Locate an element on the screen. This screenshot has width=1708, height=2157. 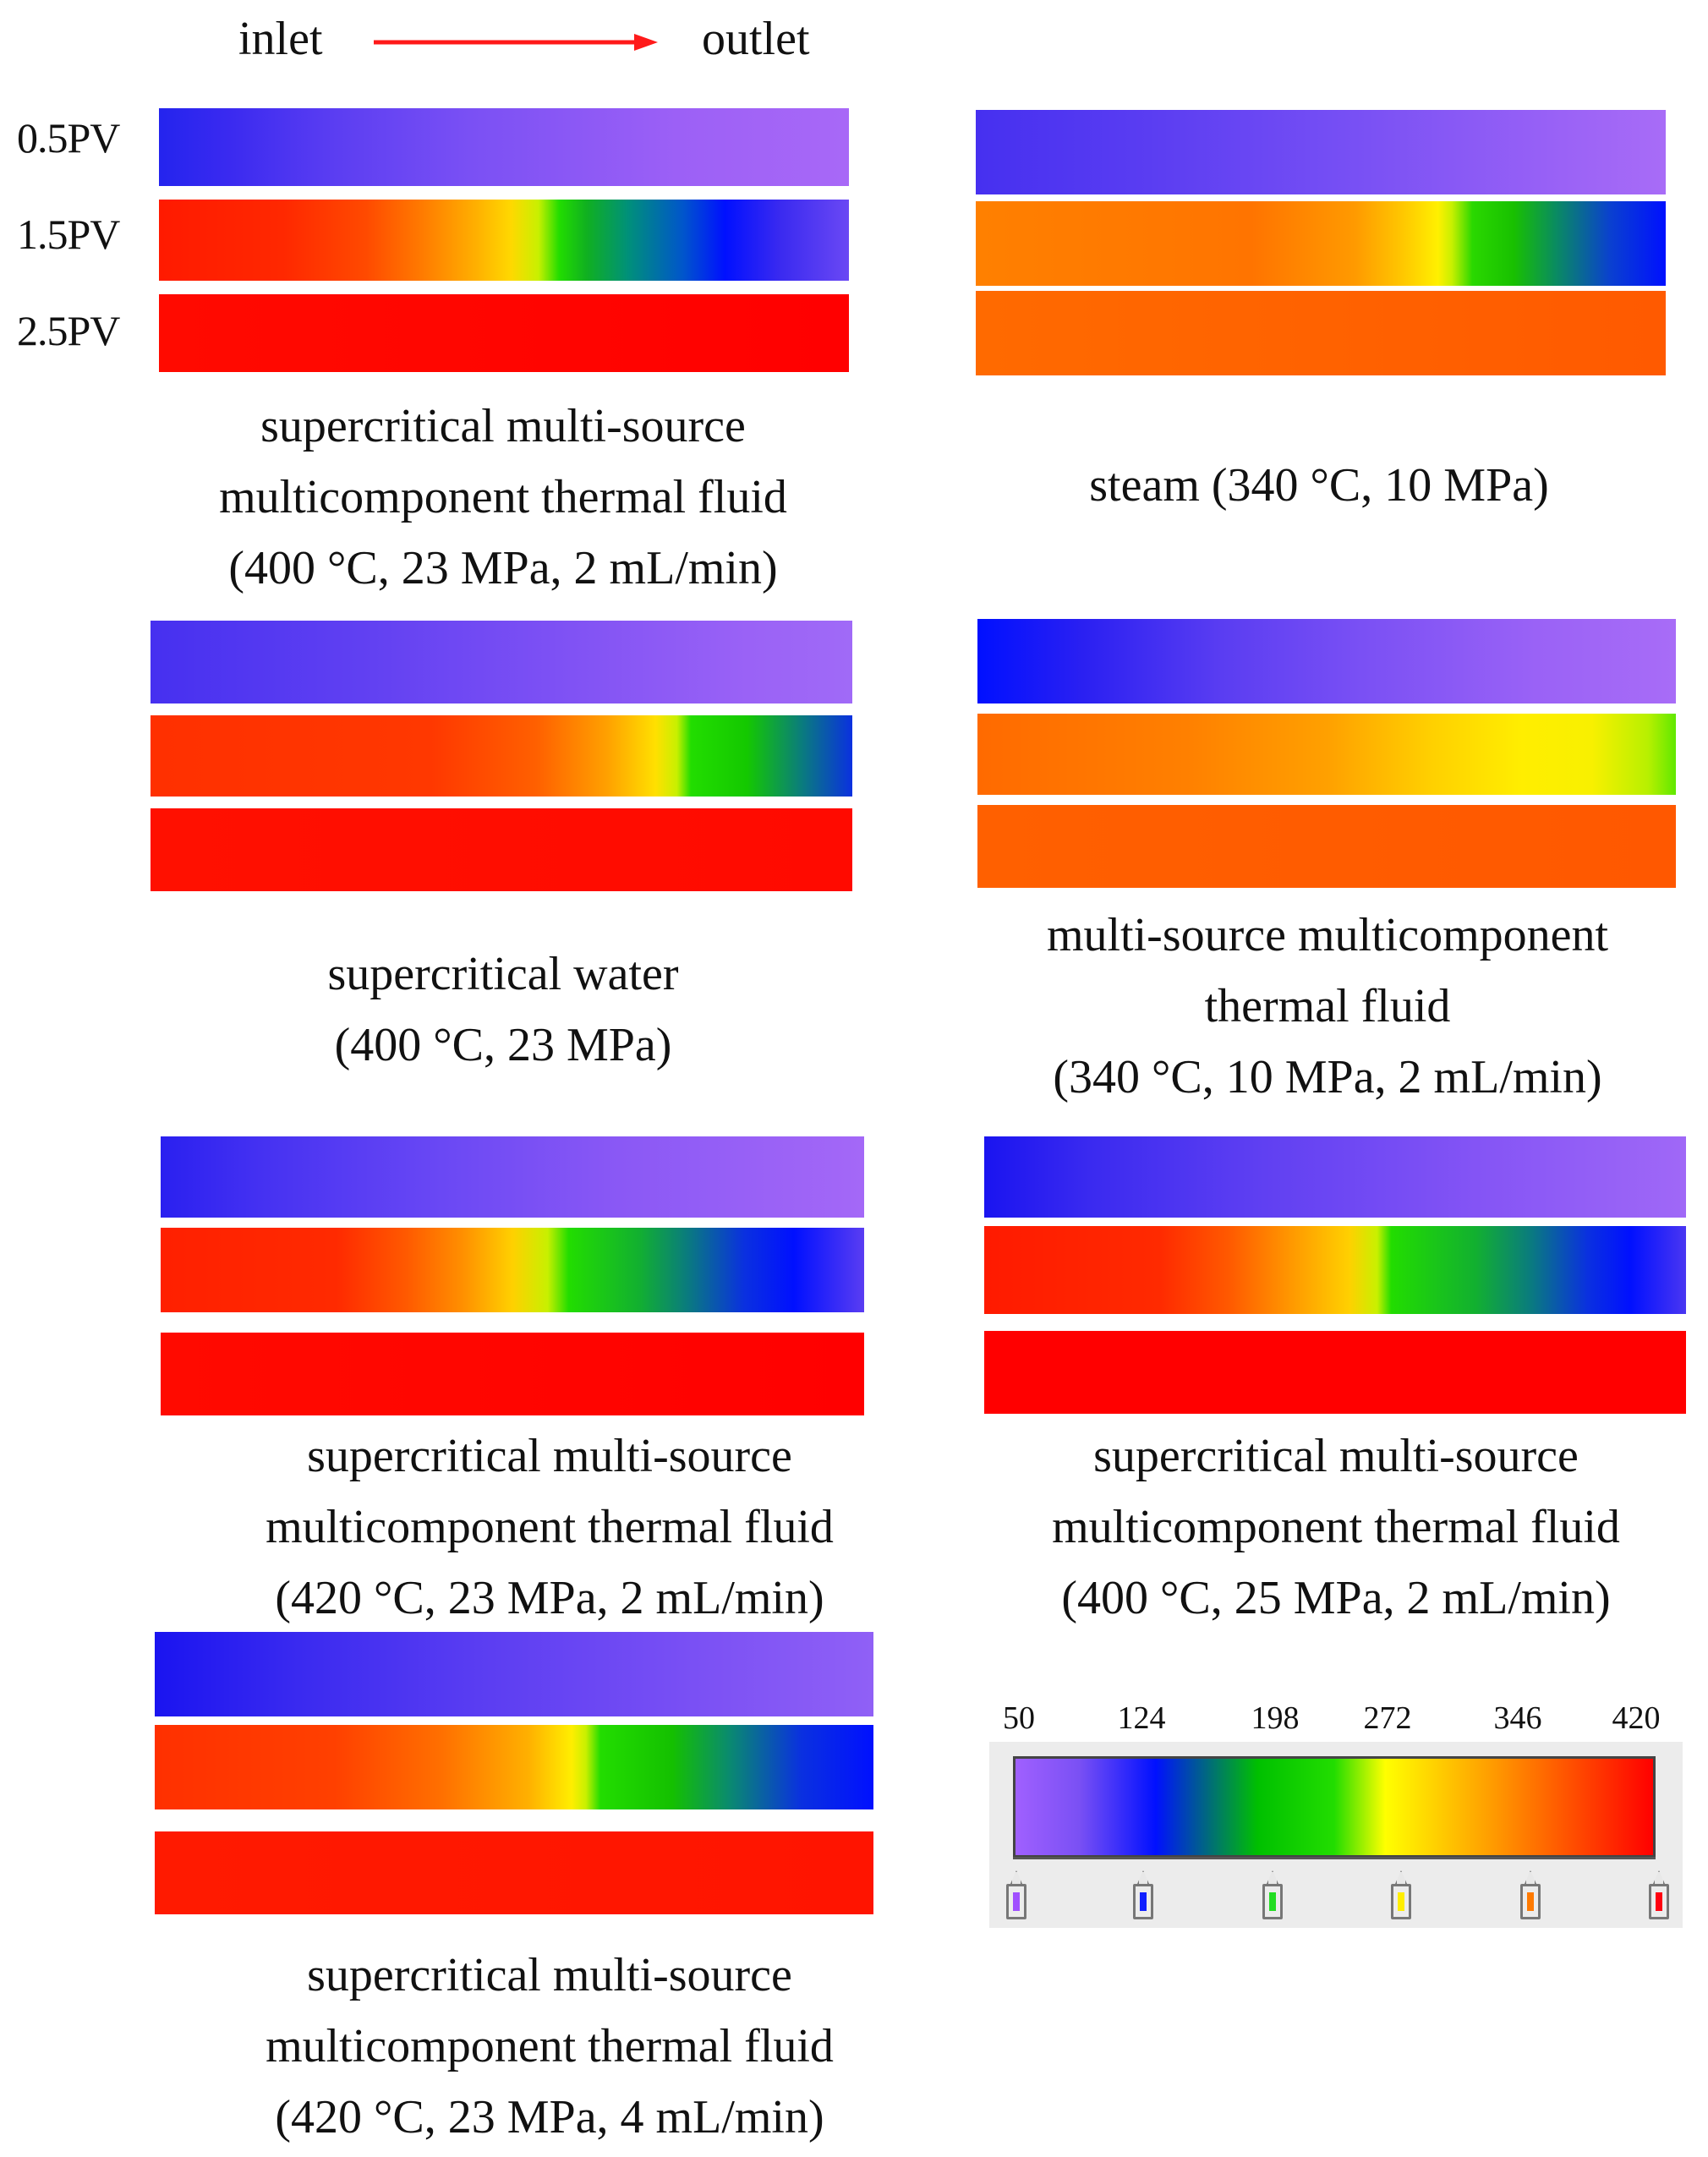
colorbar-tick-label: 124 is located at coordinates (1141, 1718).